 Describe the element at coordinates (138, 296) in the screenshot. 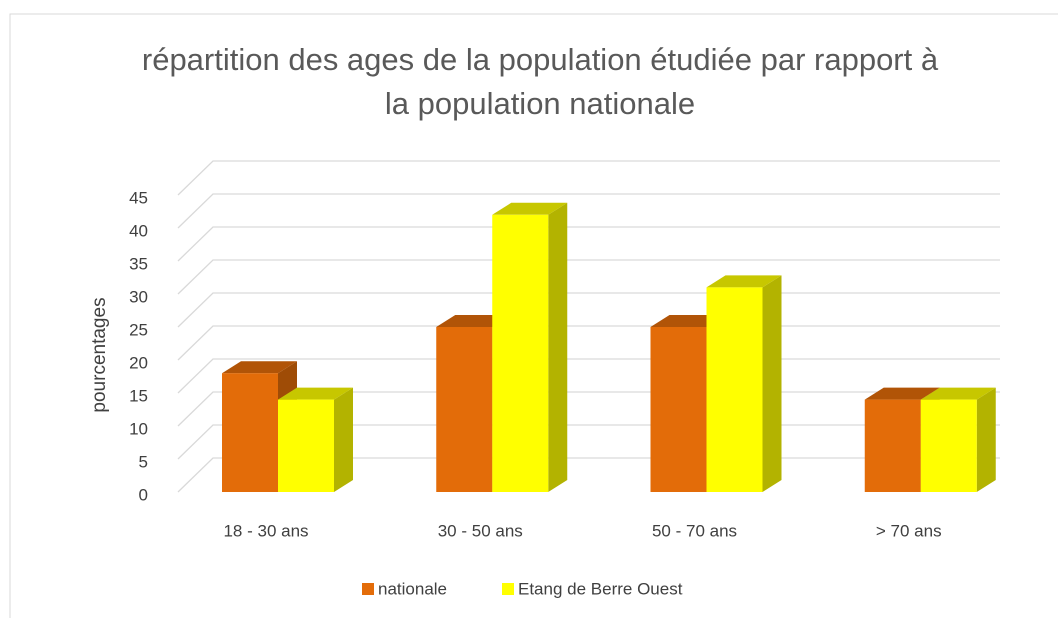

I see `y-tick-label: 30` at that location.